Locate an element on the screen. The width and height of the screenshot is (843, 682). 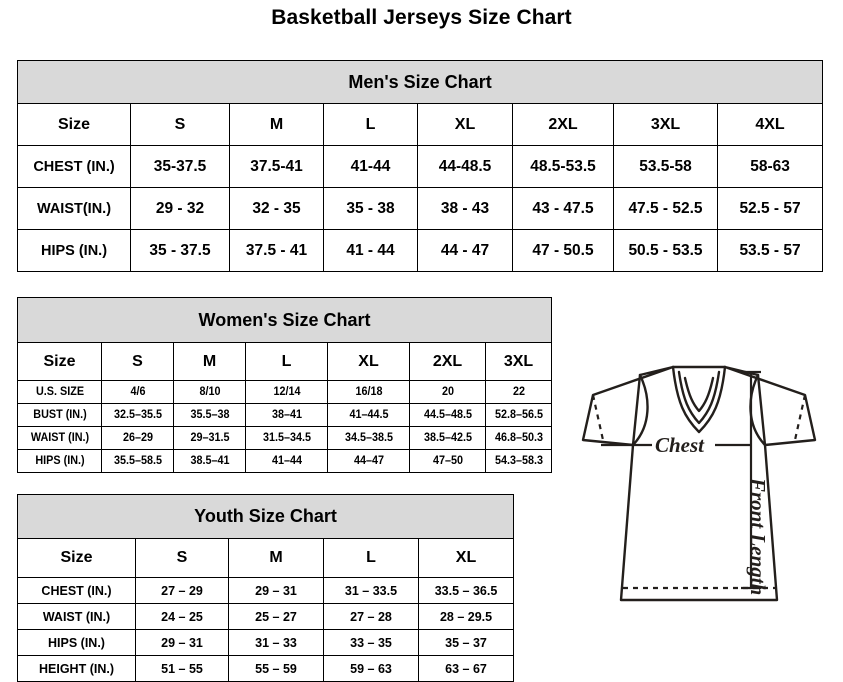
cell: 50.5 - 53.5 is located at coordinates (665, 250).